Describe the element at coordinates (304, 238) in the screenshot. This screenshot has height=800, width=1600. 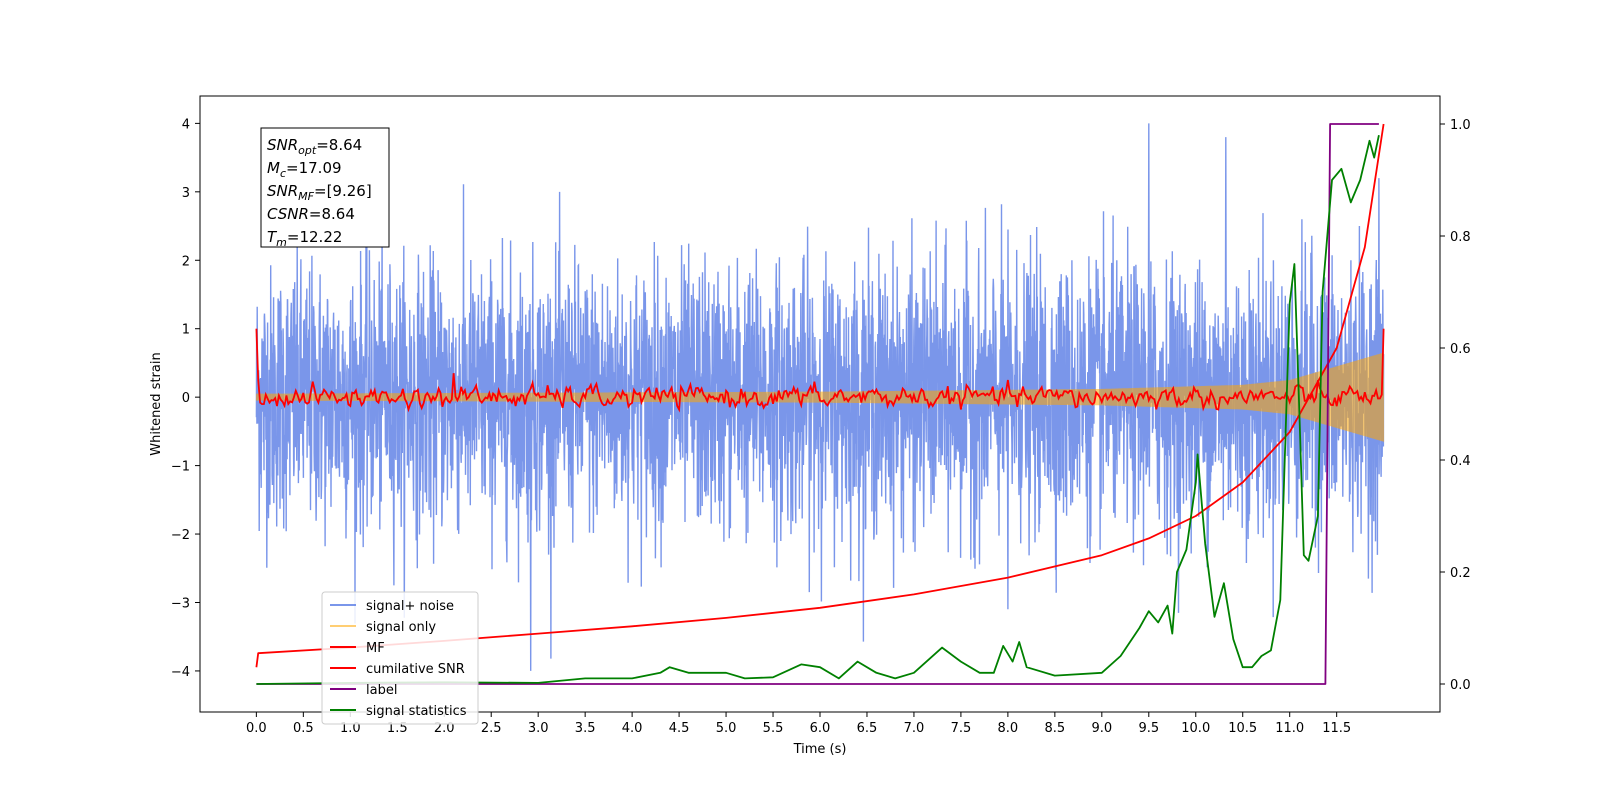
I see `annotation-line: Tm=12.22` at that location.